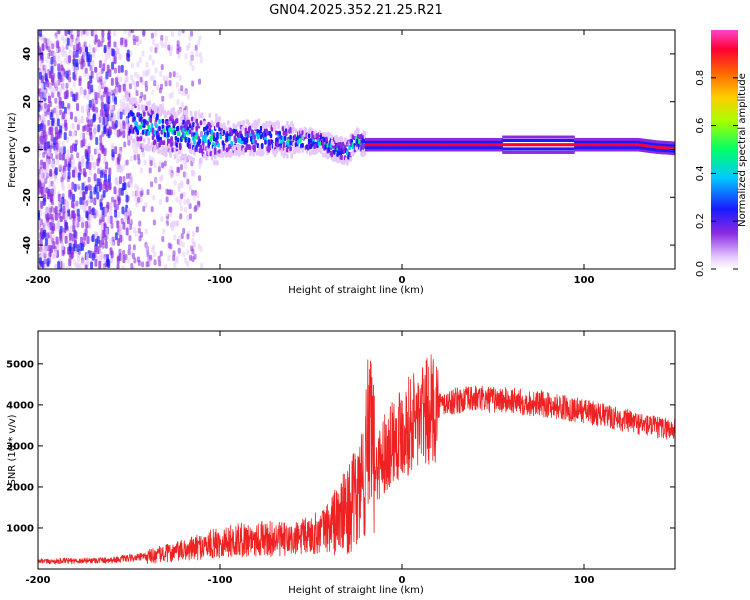  Describe the element at coordinates (12, 449) in the screenshot. I see `snr-y-label: SNR (10 * v/v)` at that location.